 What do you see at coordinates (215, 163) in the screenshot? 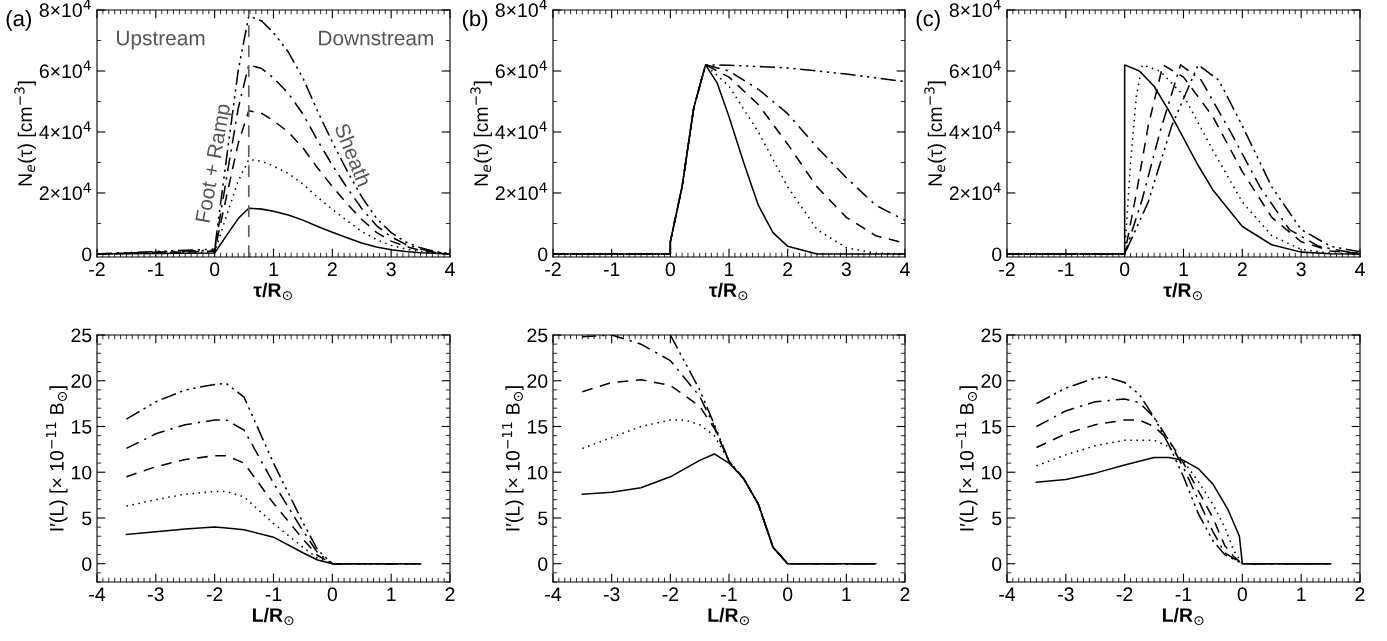
I see `annotation: Foot + Ramp` at bounding box center [215, 163].